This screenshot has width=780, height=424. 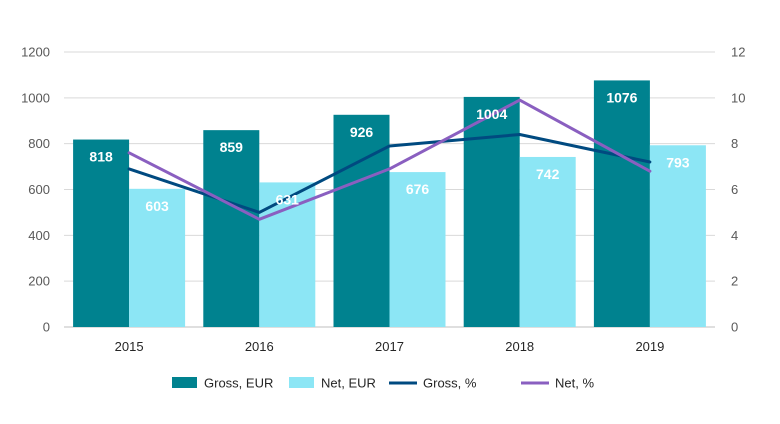 What do you see at coordinates (649, 346) in the screenshot?
I see `category-label: 2019` at bounding box center [649, 346].